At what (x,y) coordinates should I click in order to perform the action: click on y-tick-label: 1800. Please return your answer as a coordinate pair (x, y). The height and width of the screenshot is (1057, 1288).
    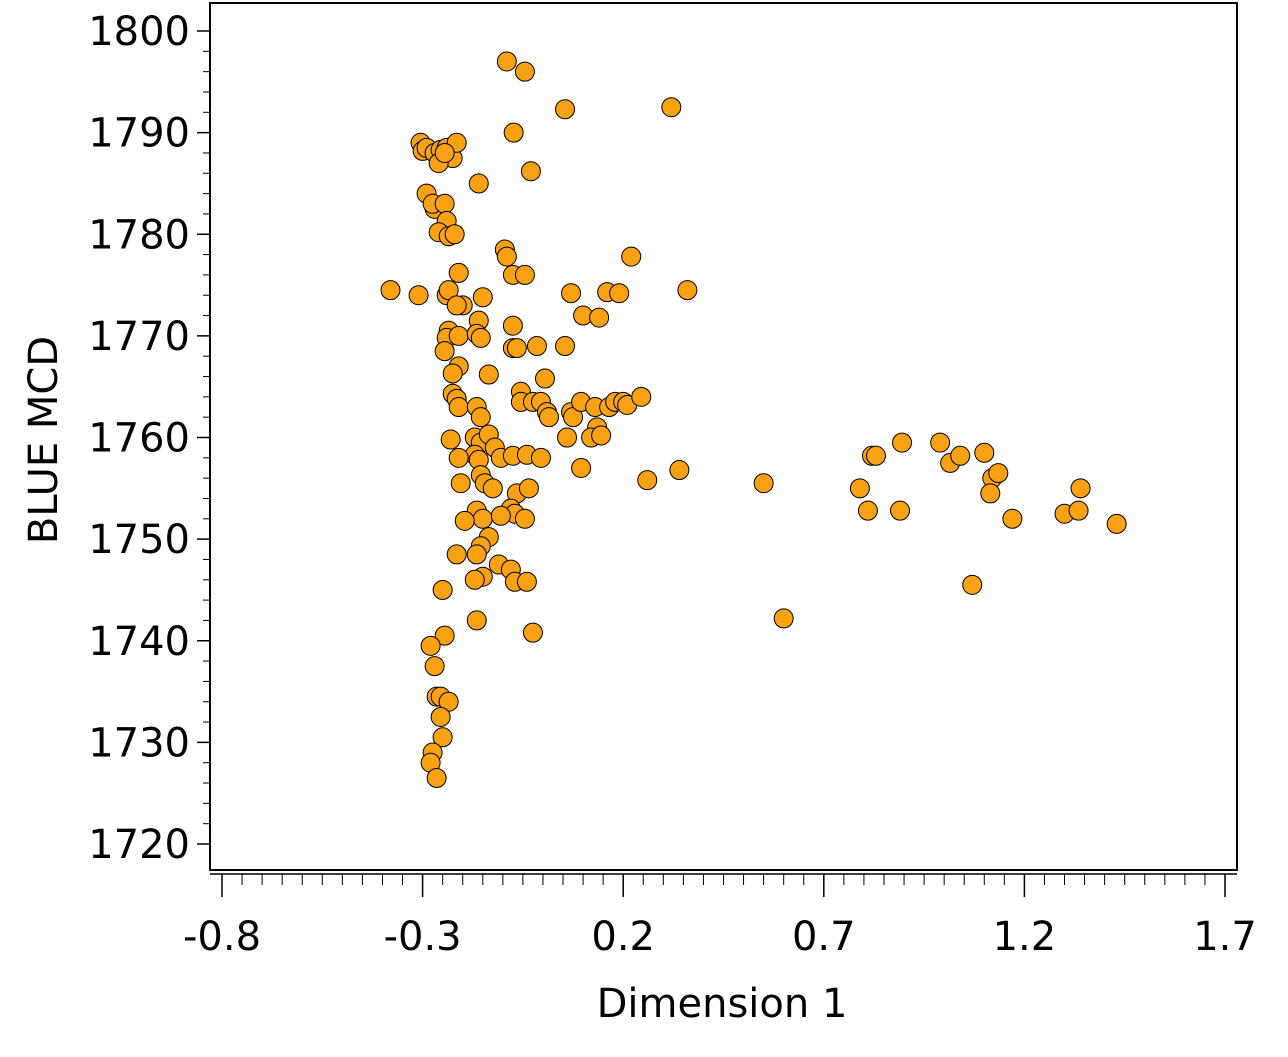
    Looking at the image, I should click on (139, 32).